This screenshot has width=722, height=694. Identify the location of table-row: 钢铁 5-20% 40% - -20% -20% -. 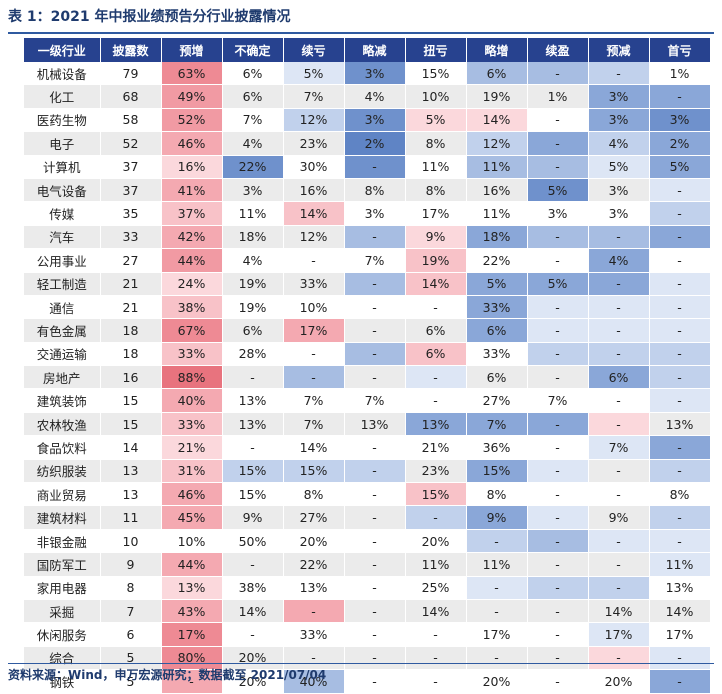
(367, 681).